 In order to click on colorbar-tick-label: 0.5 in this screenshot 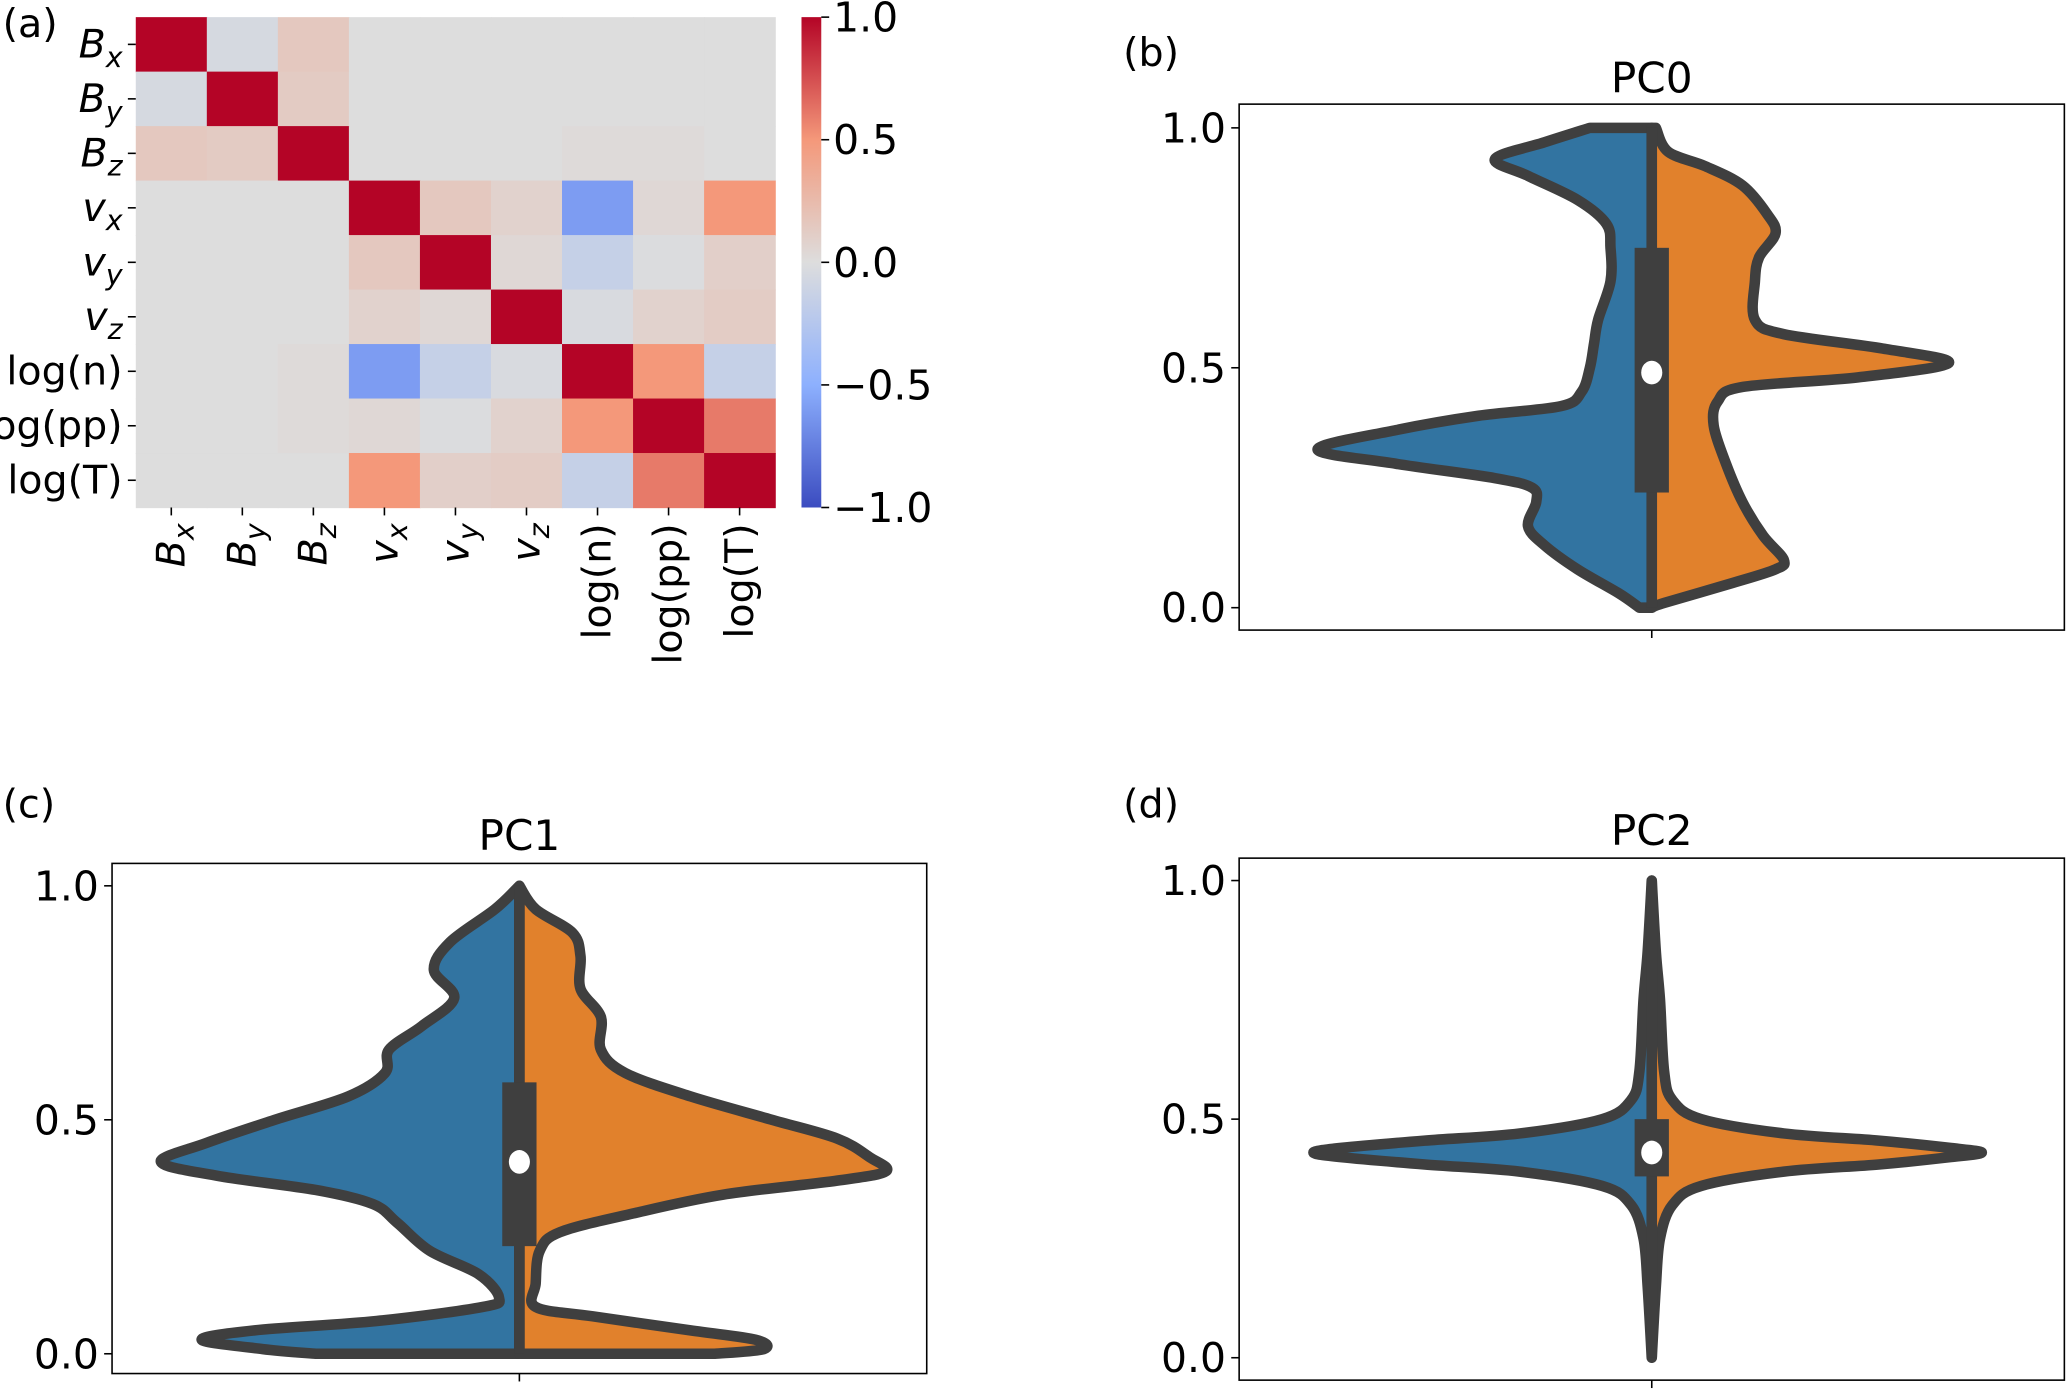, I will do `click(865, 140)`.